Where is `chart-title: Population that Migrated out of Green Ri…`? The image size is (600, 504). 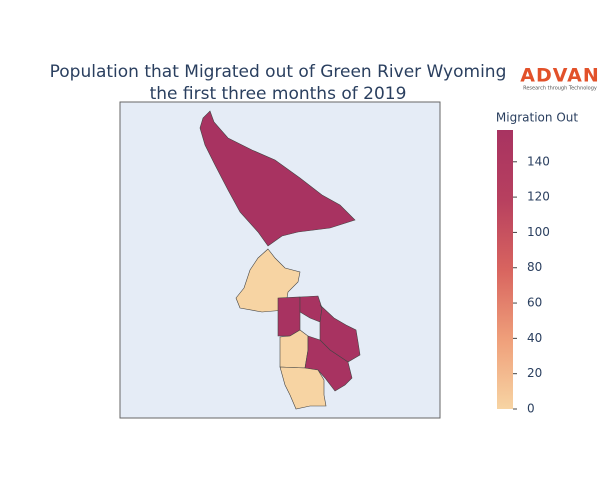
chart-title: Population that Migrated out of Green Ri… is located at coordinates (278, 72).